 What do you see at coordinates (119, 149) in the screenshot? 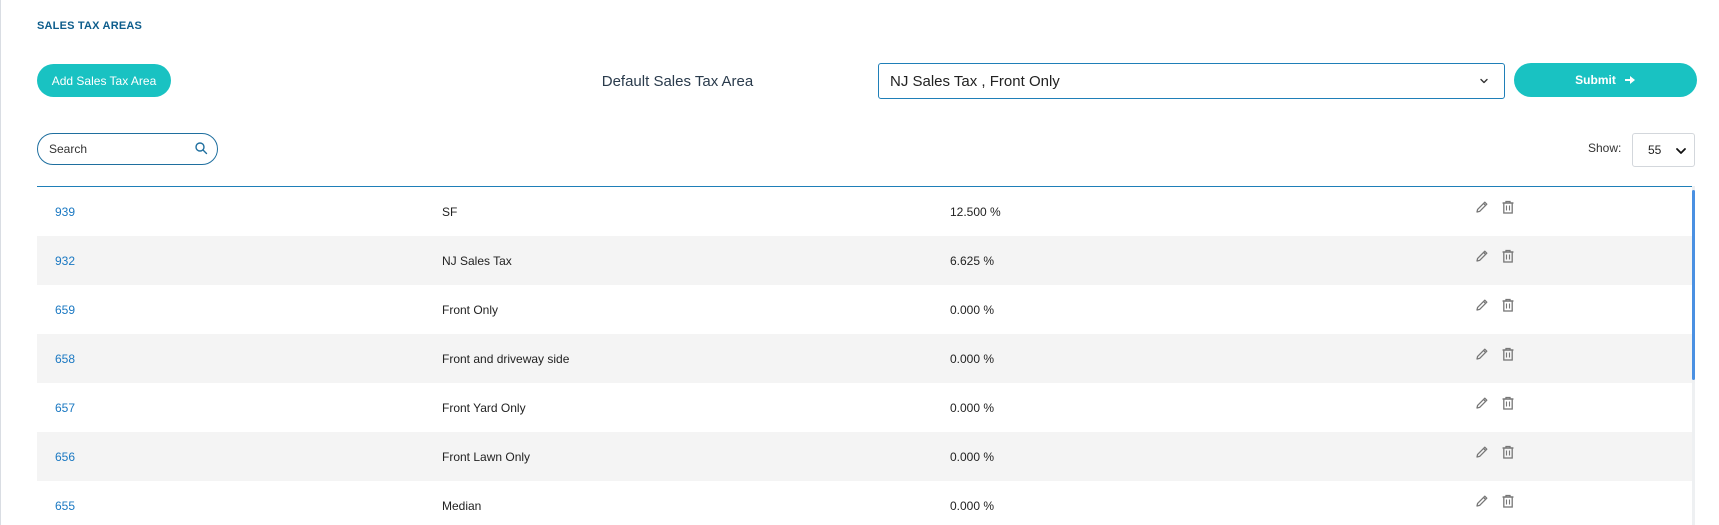
I see `search-input` at bounding box center [119, 149].